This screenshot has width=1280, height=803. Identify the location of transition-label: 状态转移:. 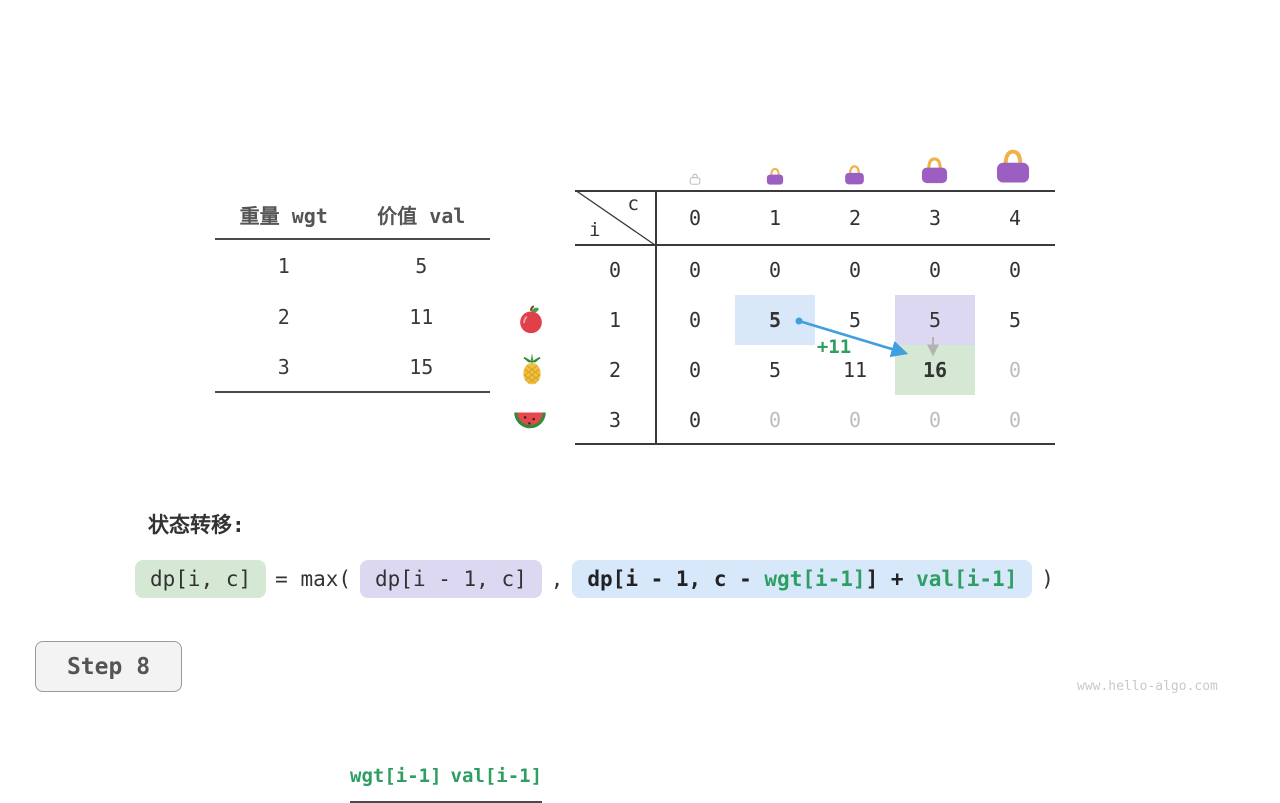
(196, 525).